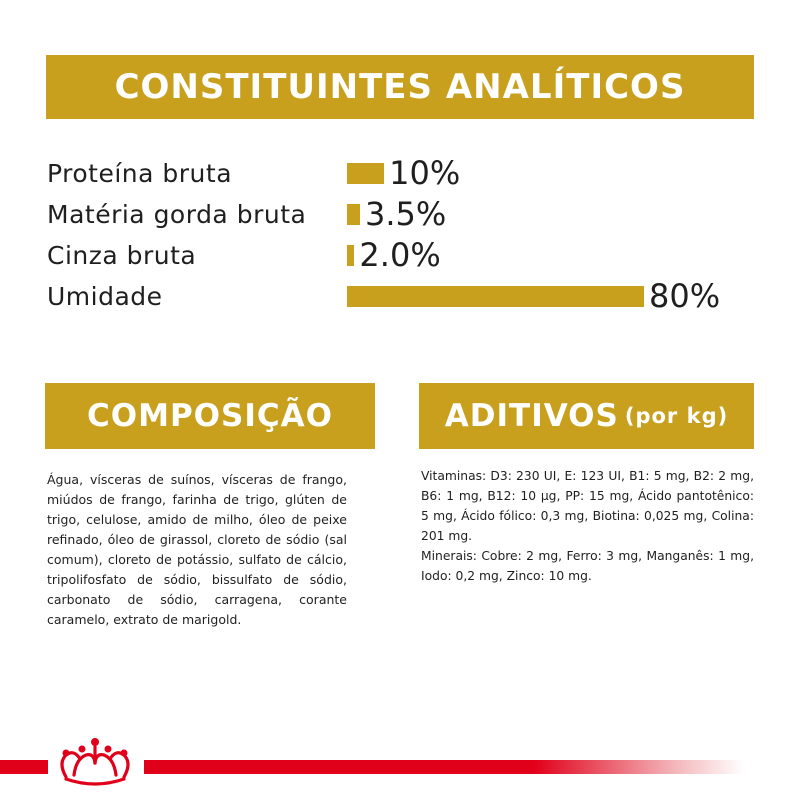  I want to click on category-label: Cinza bruta, so click(122, 255).